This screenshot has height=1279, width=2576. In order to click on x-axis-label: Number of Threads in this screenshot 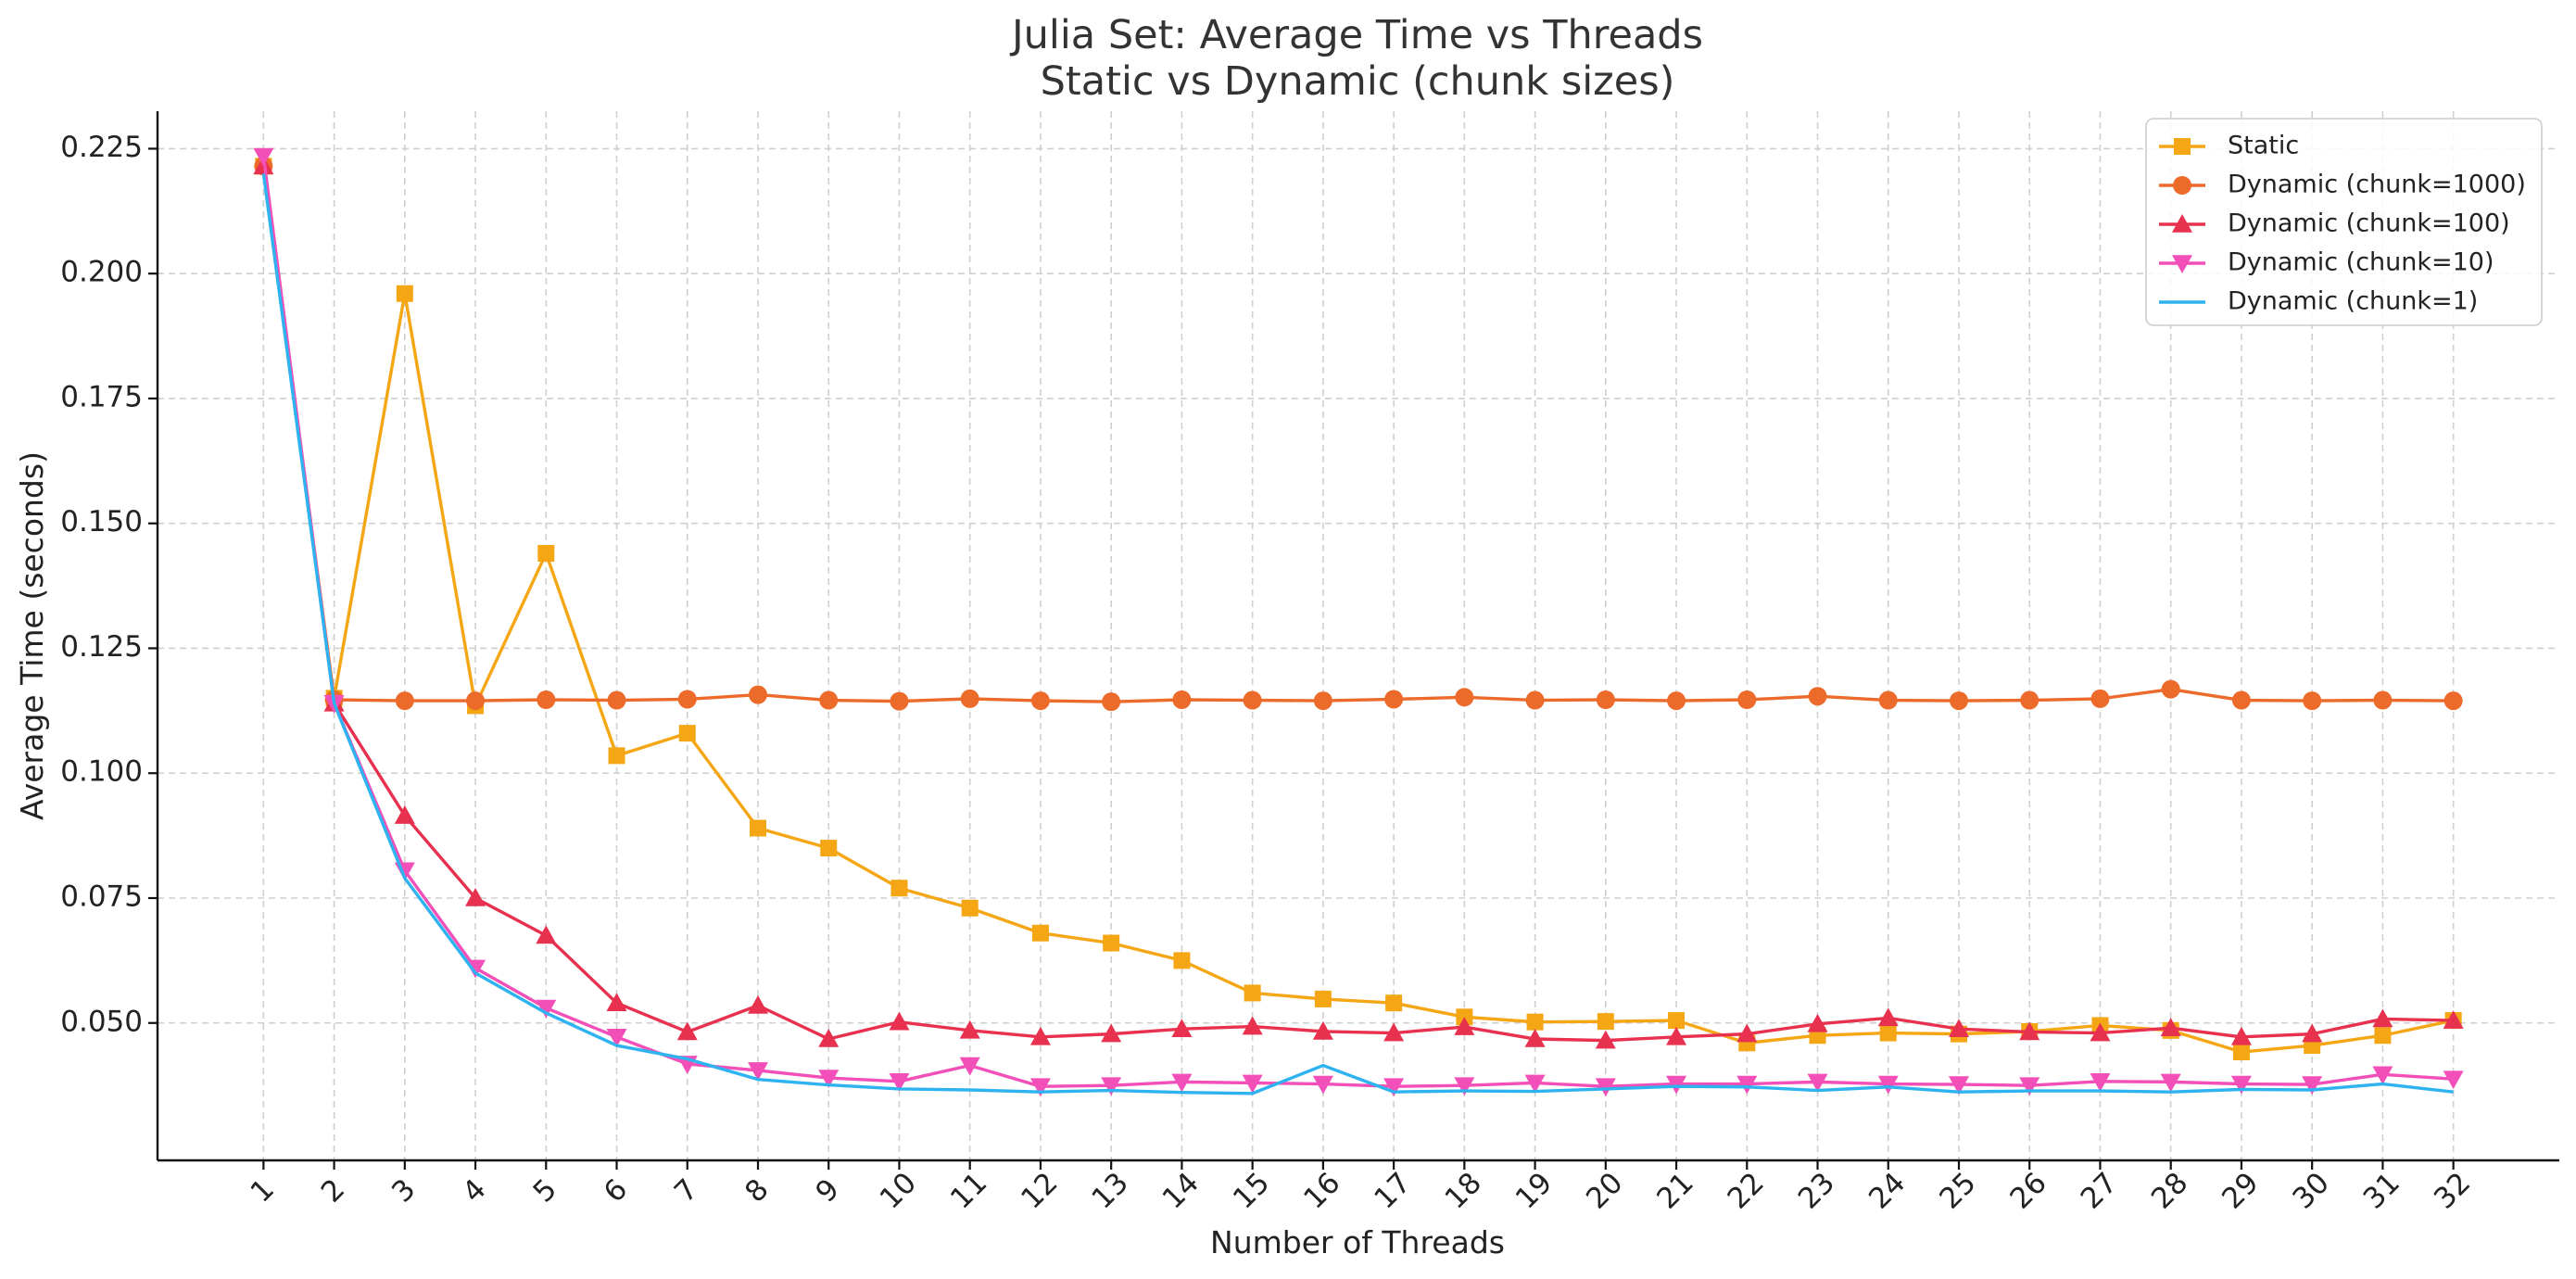, I will do `click(1357, 1242)`.